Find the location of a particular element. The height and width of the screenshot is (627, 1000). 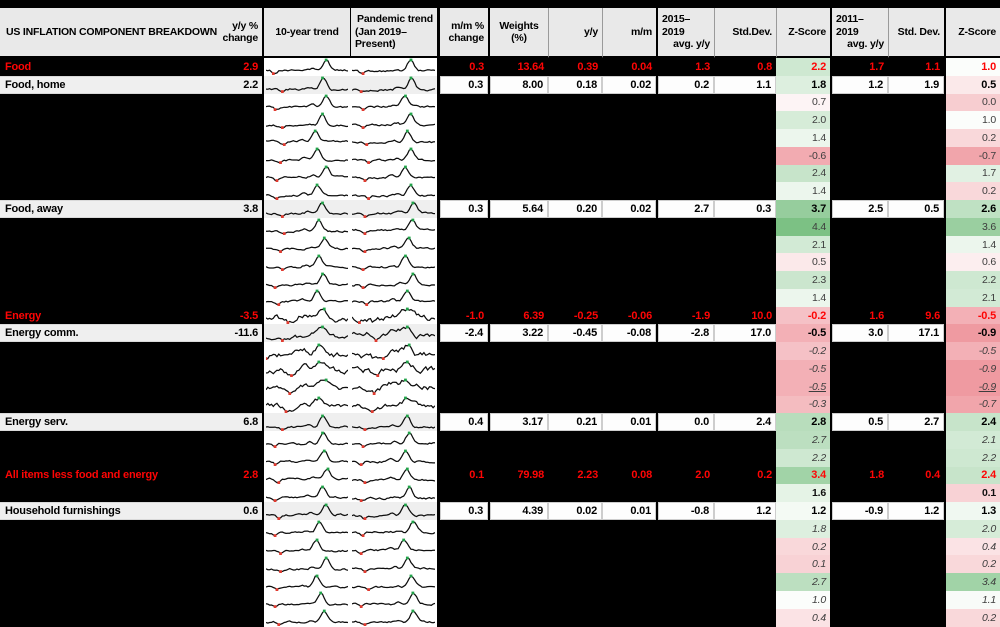

mm-change-cell: 0.3 is located at coordinates (464, 511).